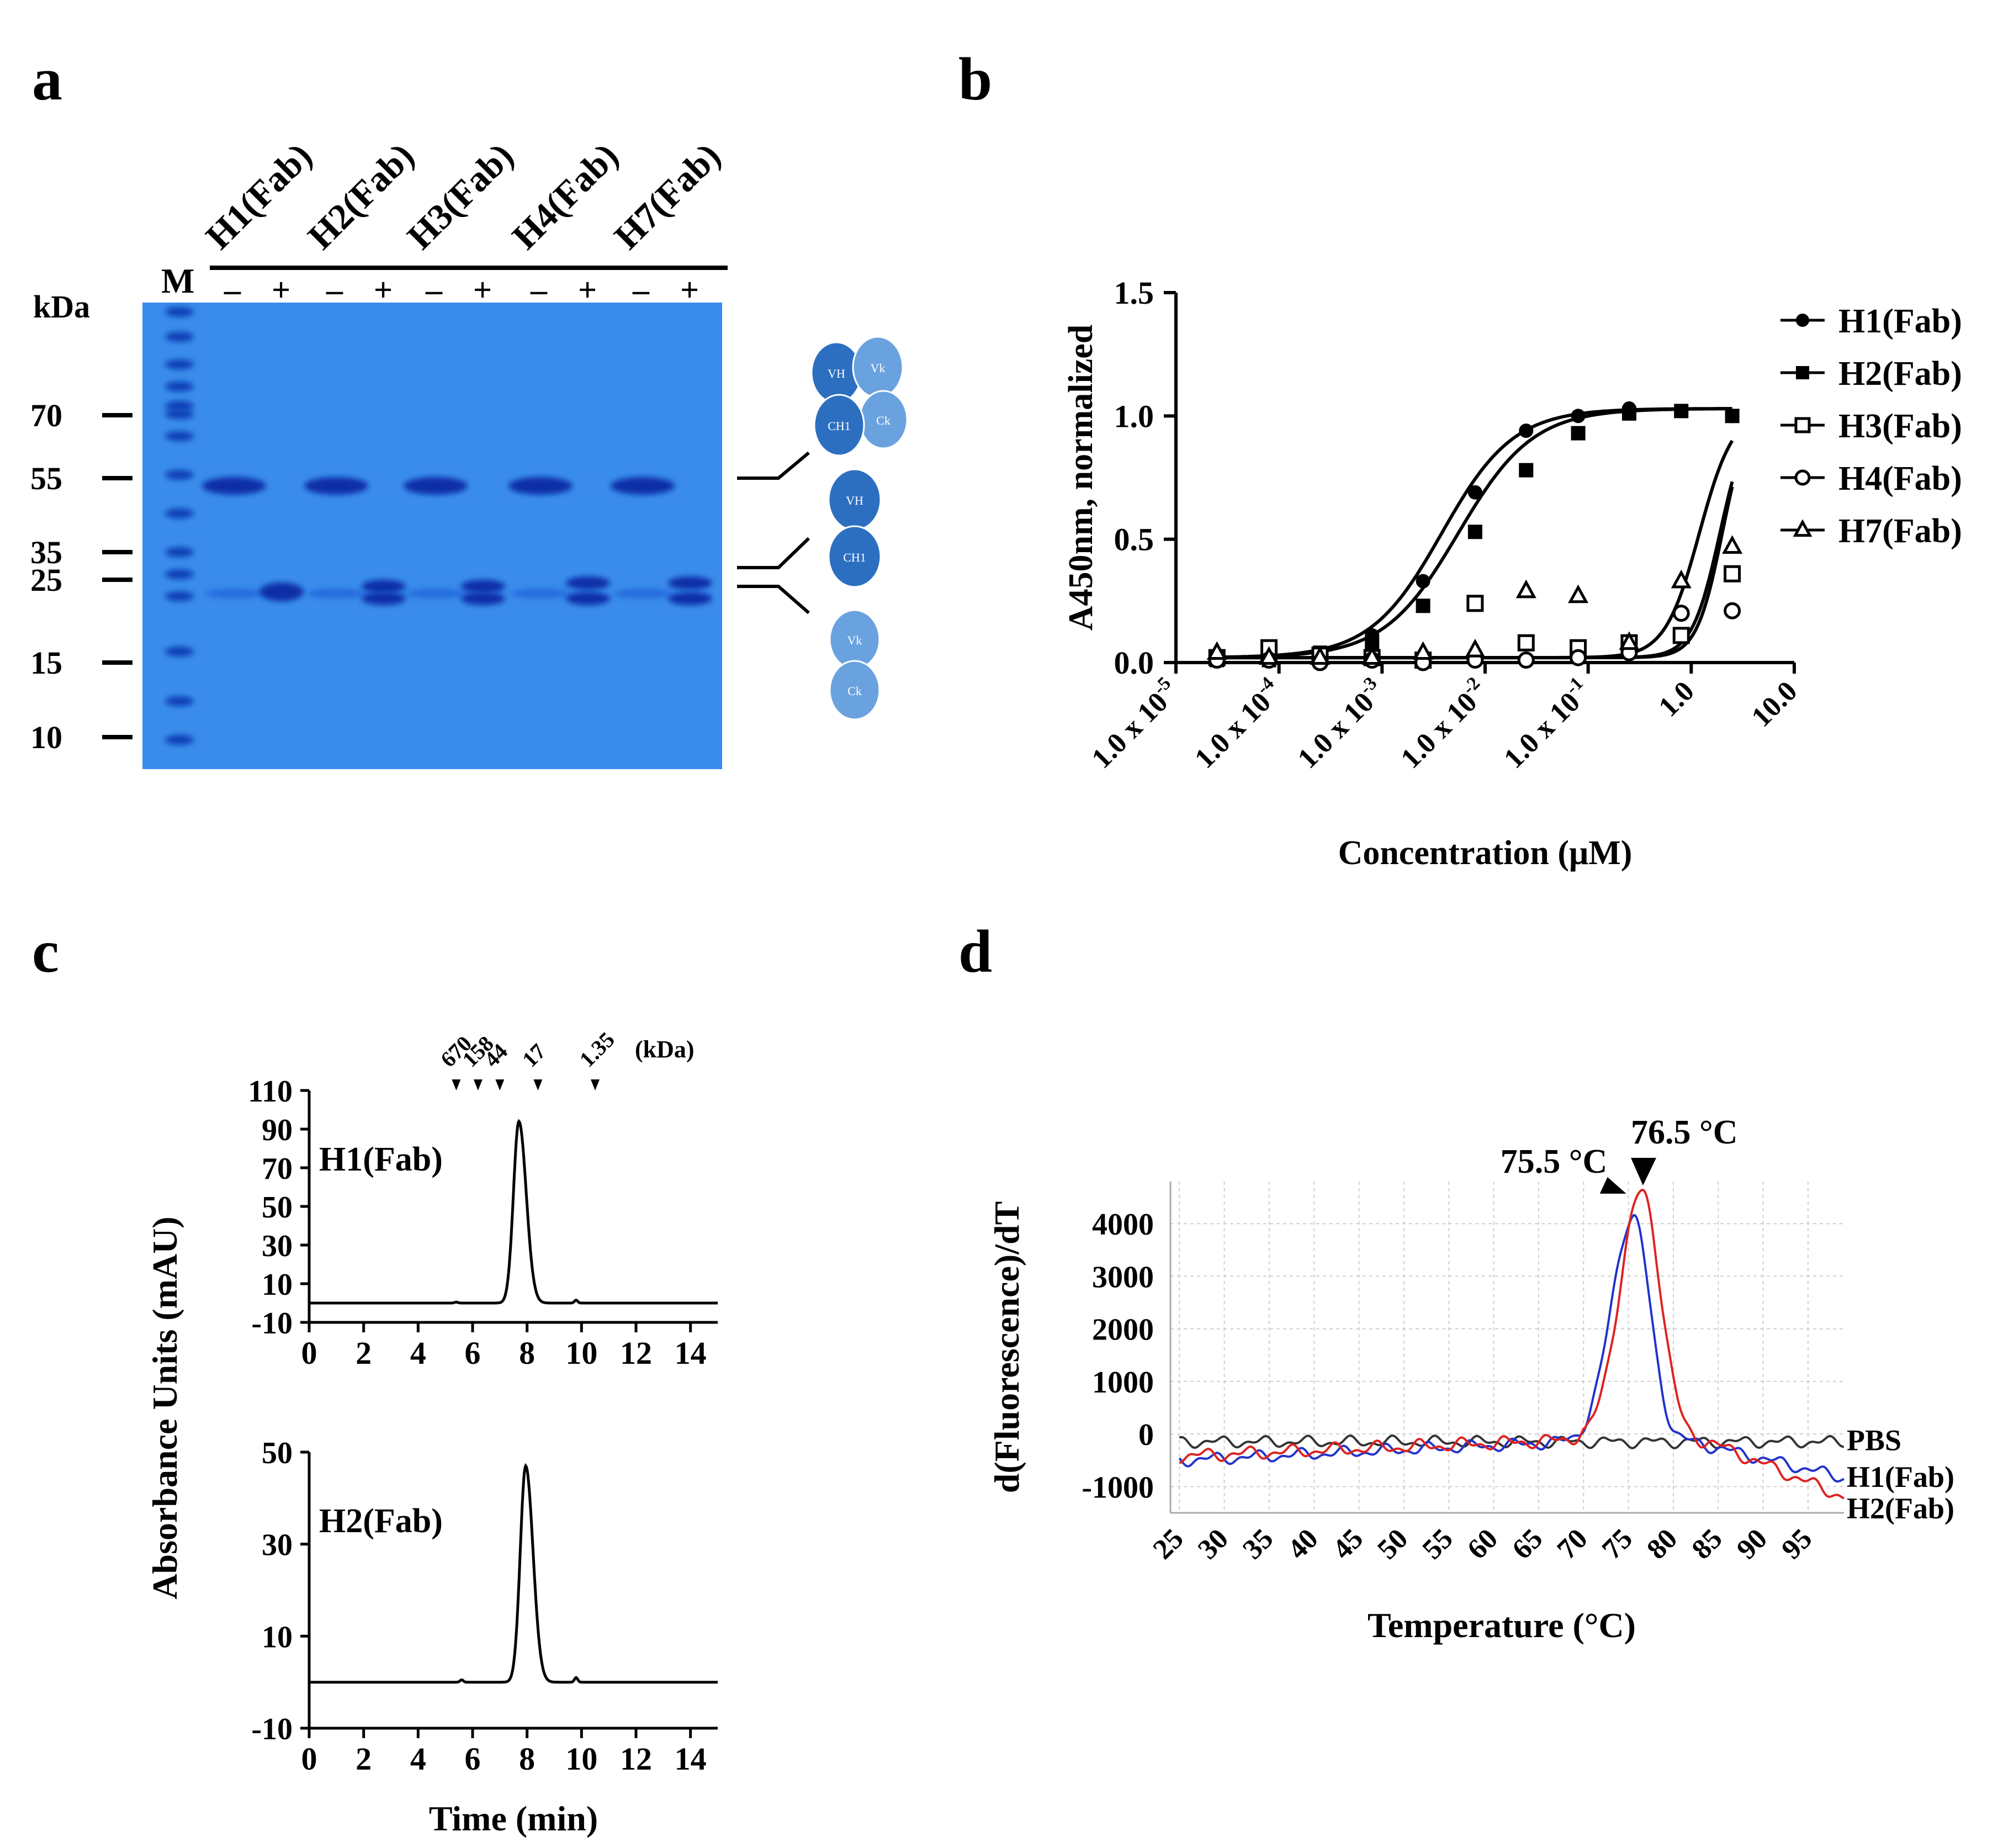 This screenshot has height=1848, width=2014. I want to click on lane-group-label: H4(Fab), so click(566, 196).